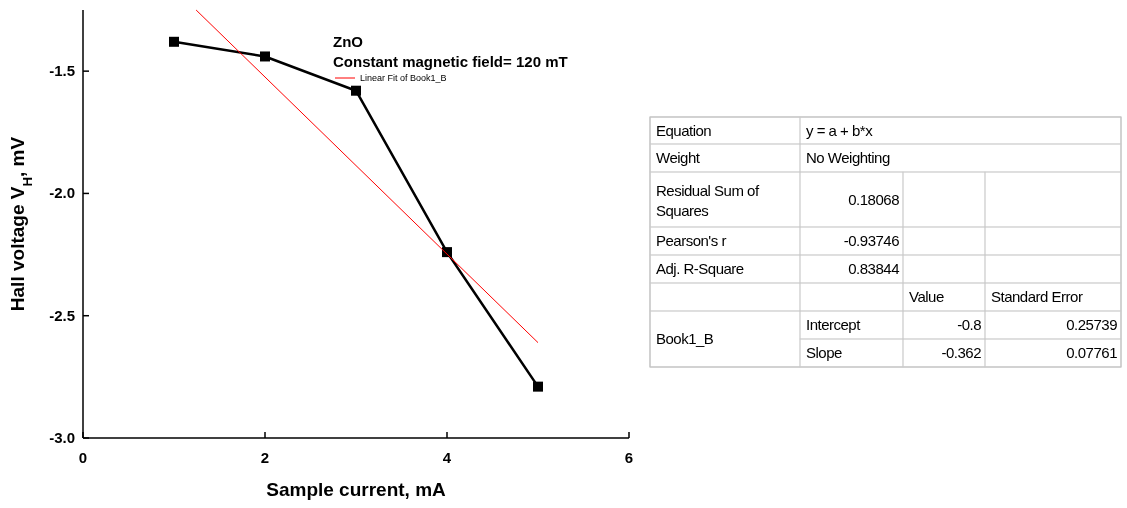 This screenshot has height=508, width=1127. I want to click on y-tick-label: -2.0, so click(62, 193).